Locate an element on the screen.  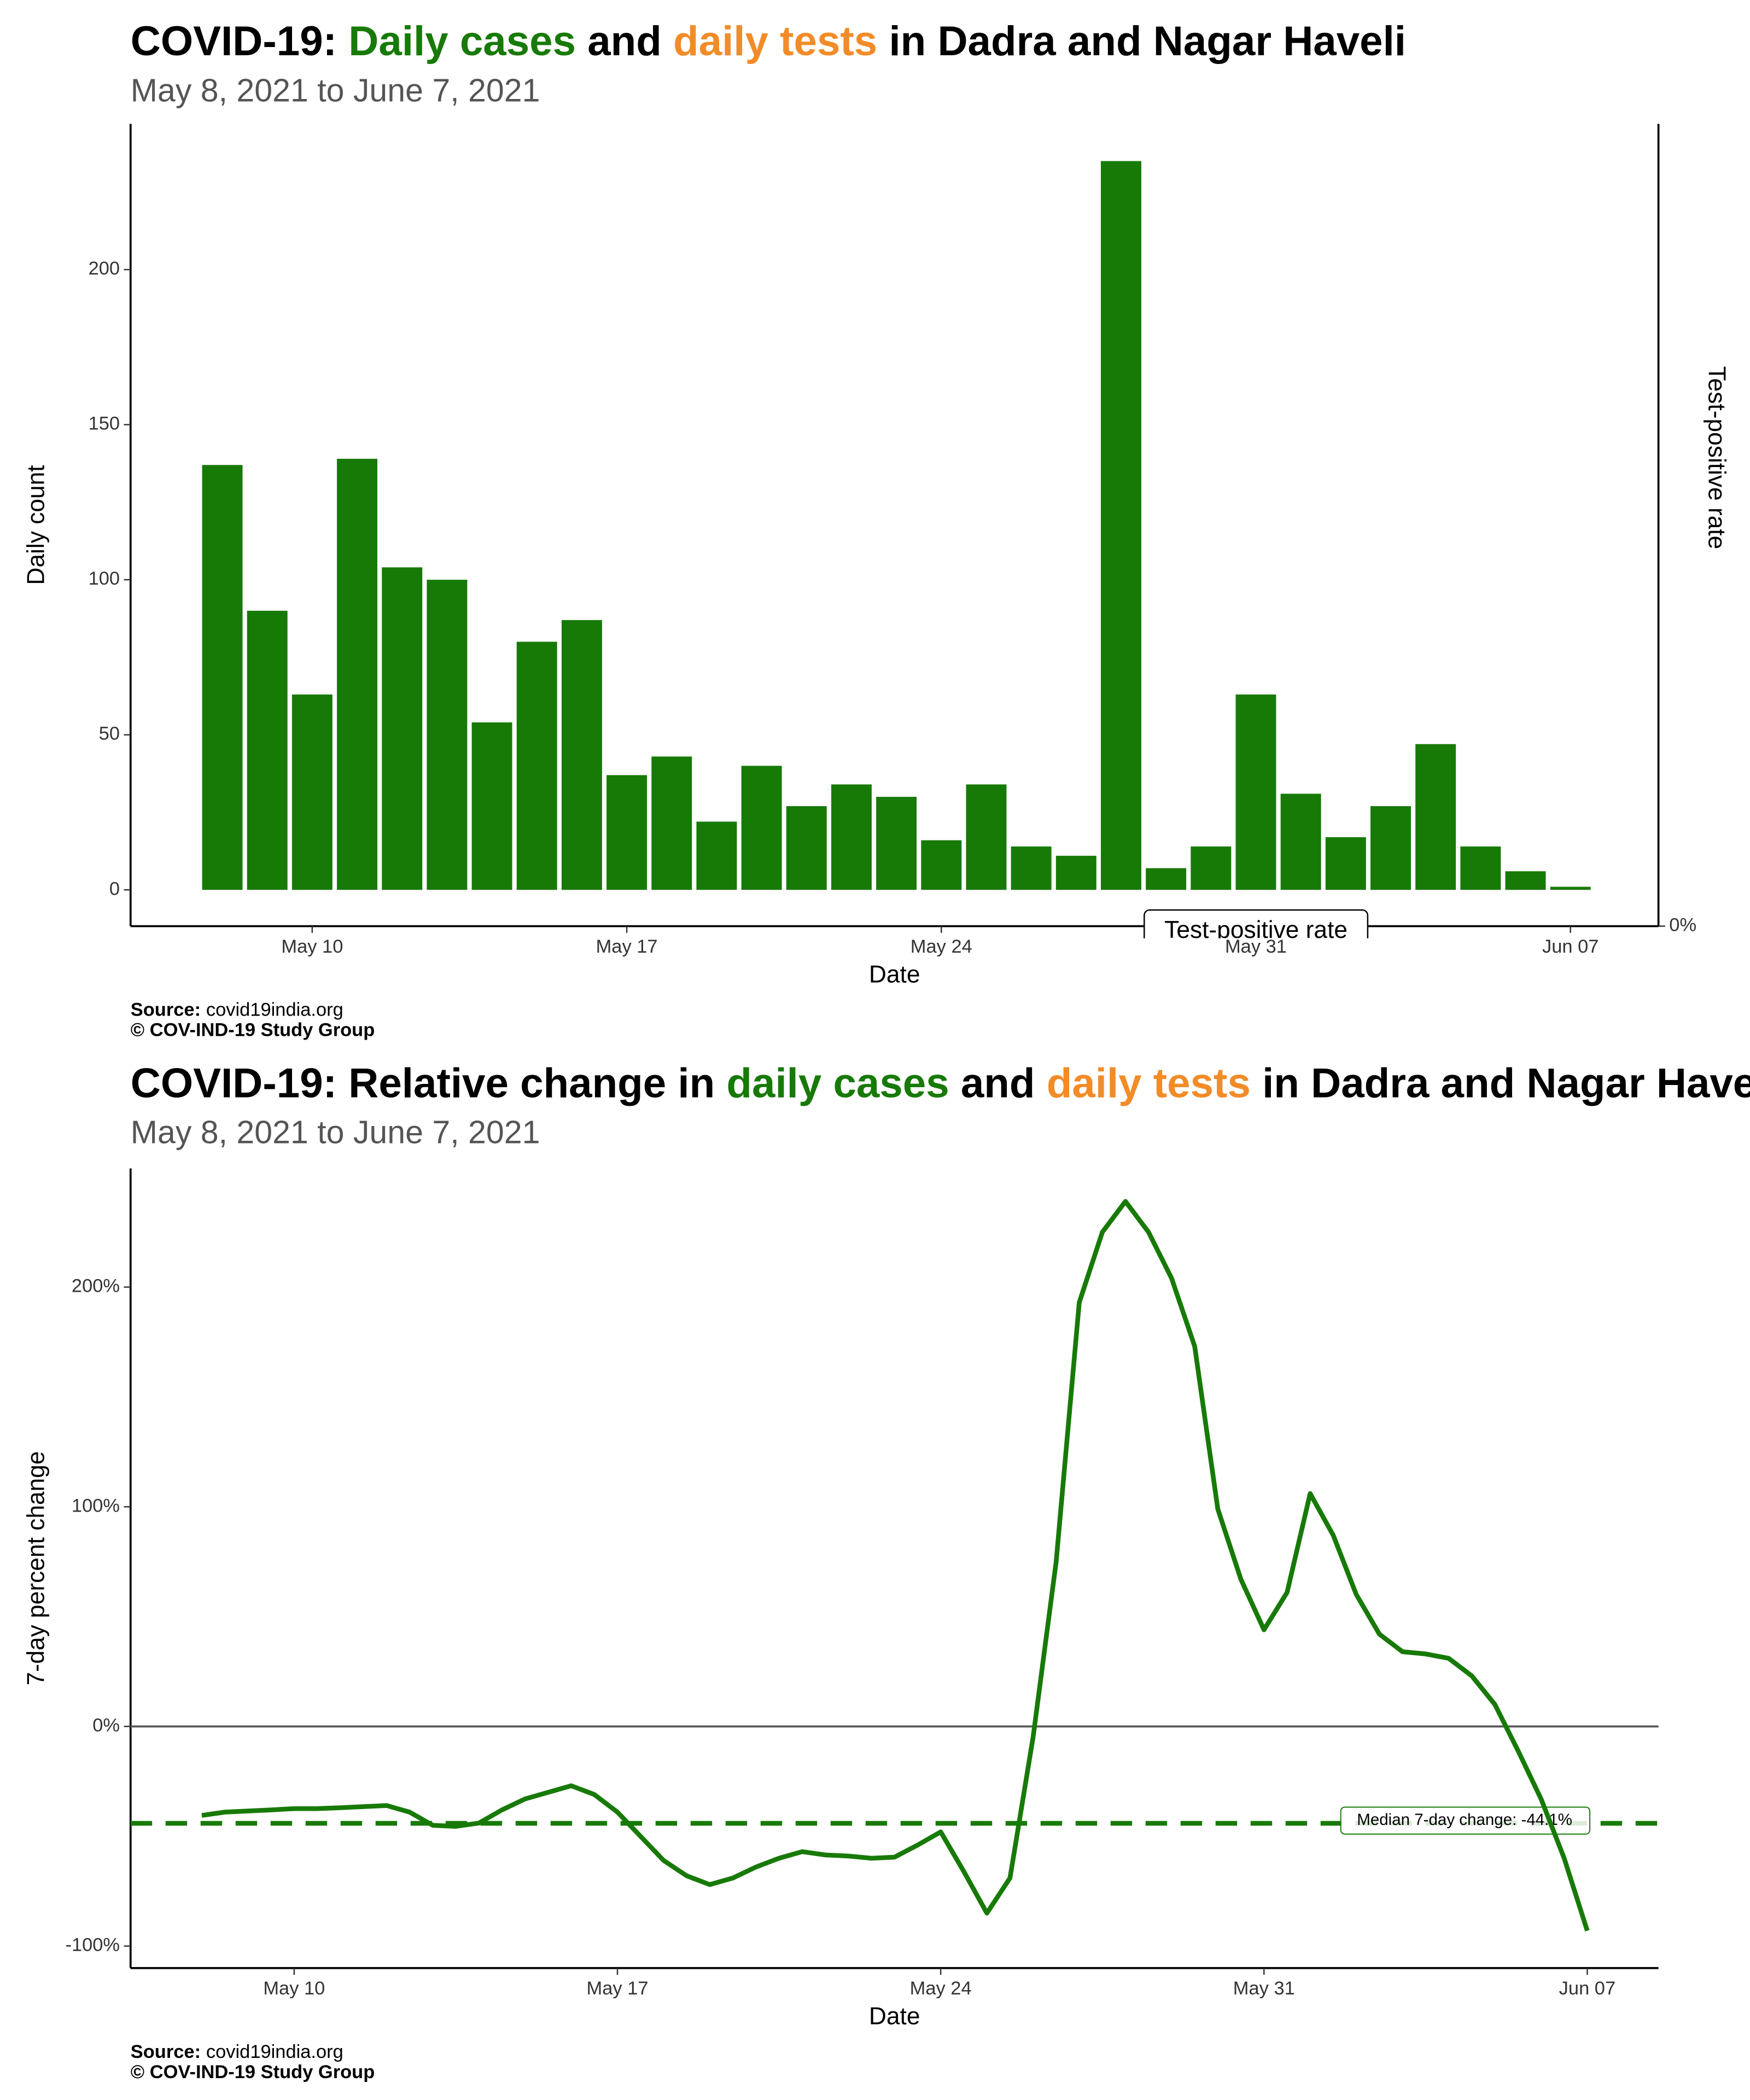
title-part: daily cases is located at coordinates (837, 1083).